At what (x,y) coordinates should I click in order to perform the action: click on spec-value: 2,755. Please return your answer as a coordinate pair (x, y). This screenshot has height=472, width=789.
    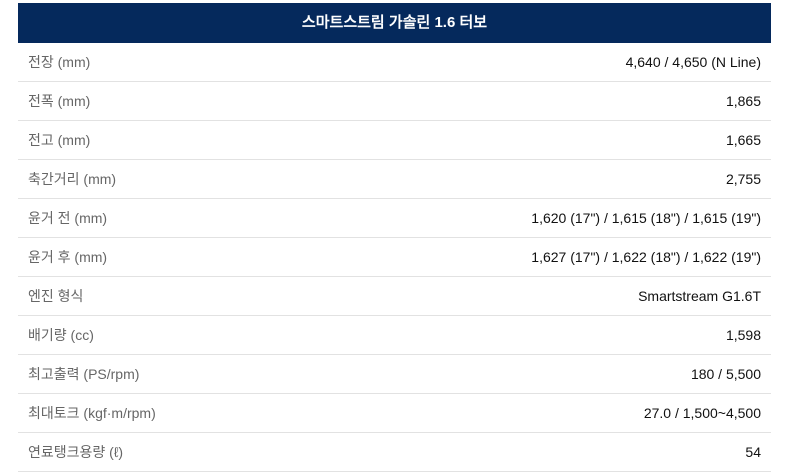
    Looking at the image, I should click on (743, 179).